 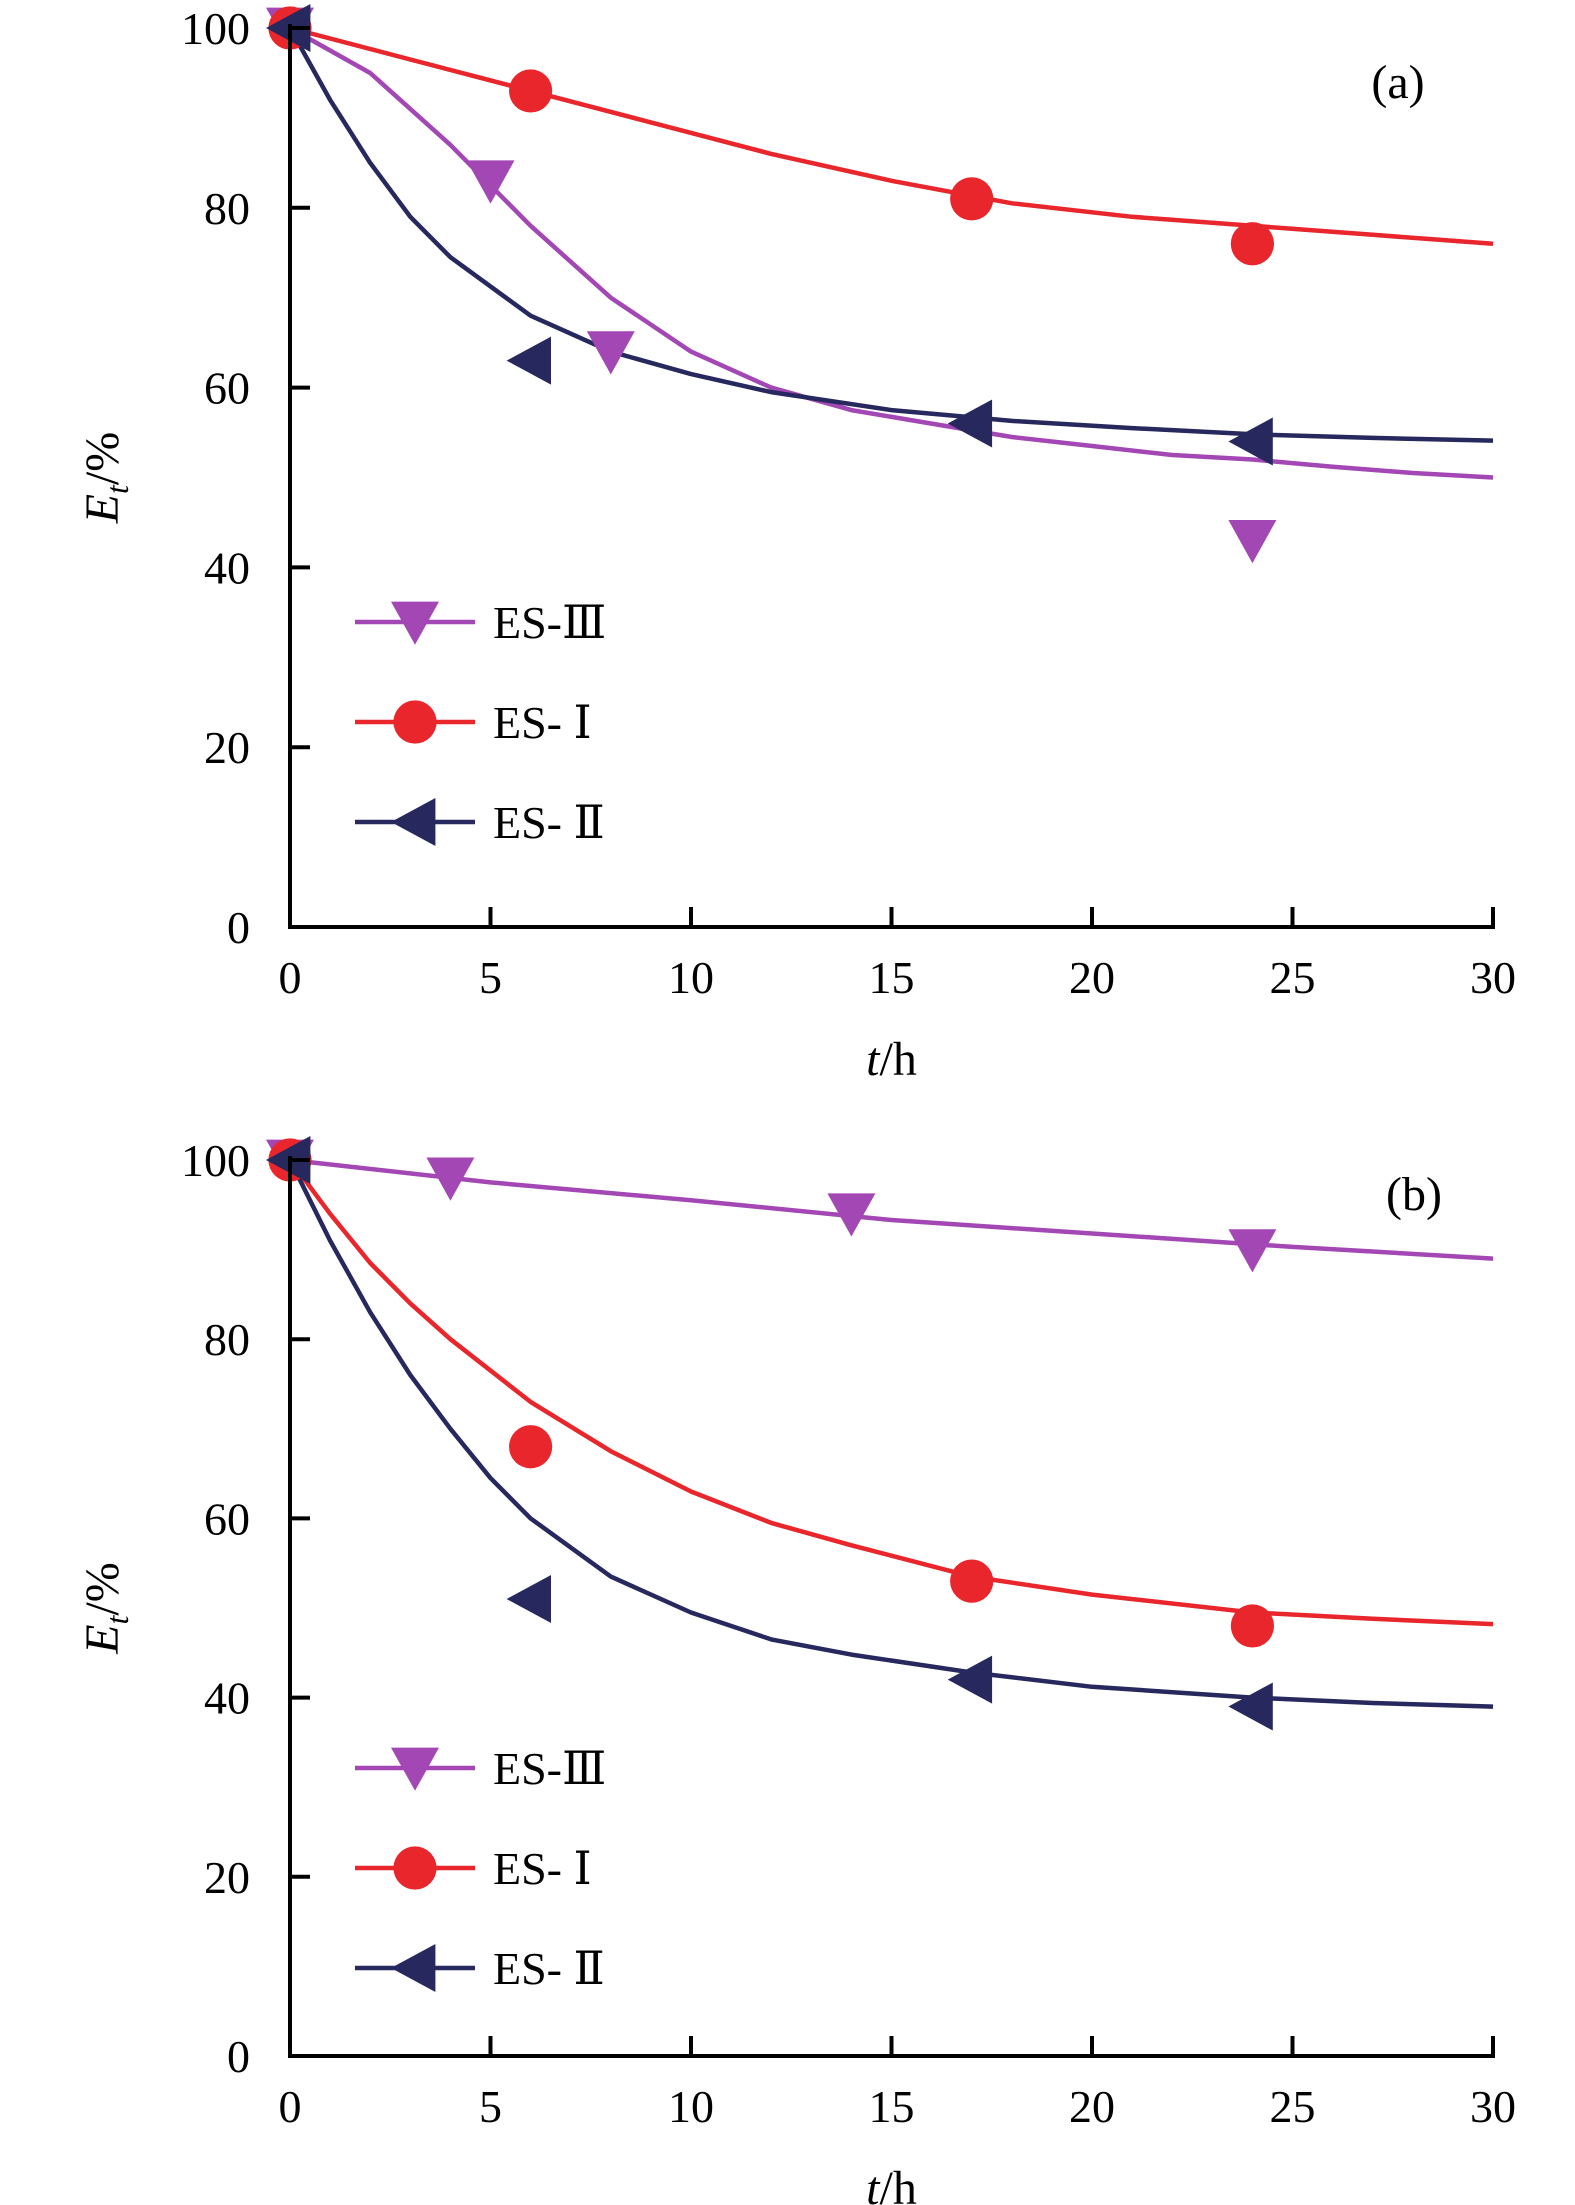 I want to click on panel-label: (a), so click(x=1397, y=82).